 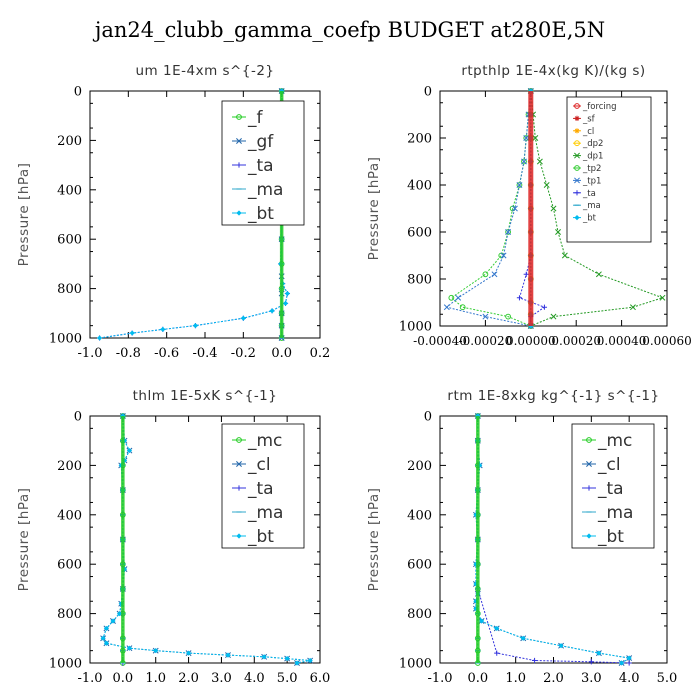 I want to click on legend-label: _dp1, so click(x=592, y=157).